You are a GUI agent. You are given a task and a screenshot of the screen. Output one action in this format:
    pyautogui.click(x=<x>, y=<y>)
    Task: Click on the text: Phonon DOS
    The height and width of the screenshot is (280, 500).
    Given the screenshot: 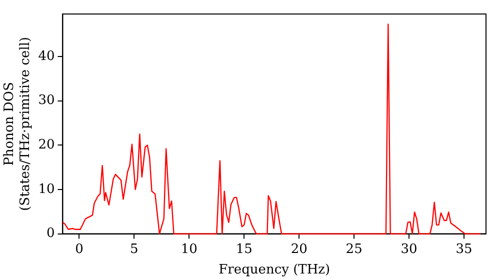 What is the action you would take?
    pyautogui.click(x=10, y=124)
    